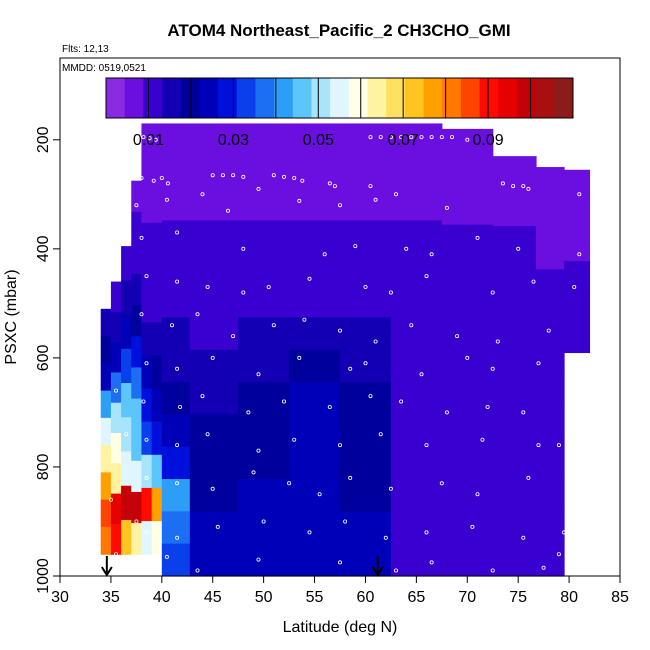 The height and width of the screenshot is (650, 650). Describe the element at coordinates (85, 49) in the screenshot. I see `flights-annotation: Flts: 12,13` at that location.